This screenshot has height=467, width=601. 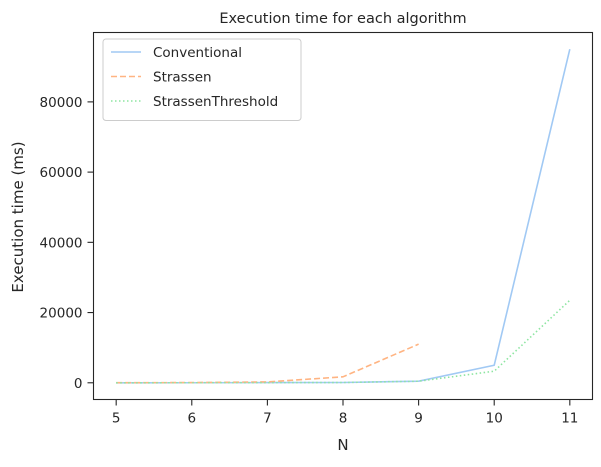 I want to click on legend-label: StrassenThreshold, so click(x=215, y=102).